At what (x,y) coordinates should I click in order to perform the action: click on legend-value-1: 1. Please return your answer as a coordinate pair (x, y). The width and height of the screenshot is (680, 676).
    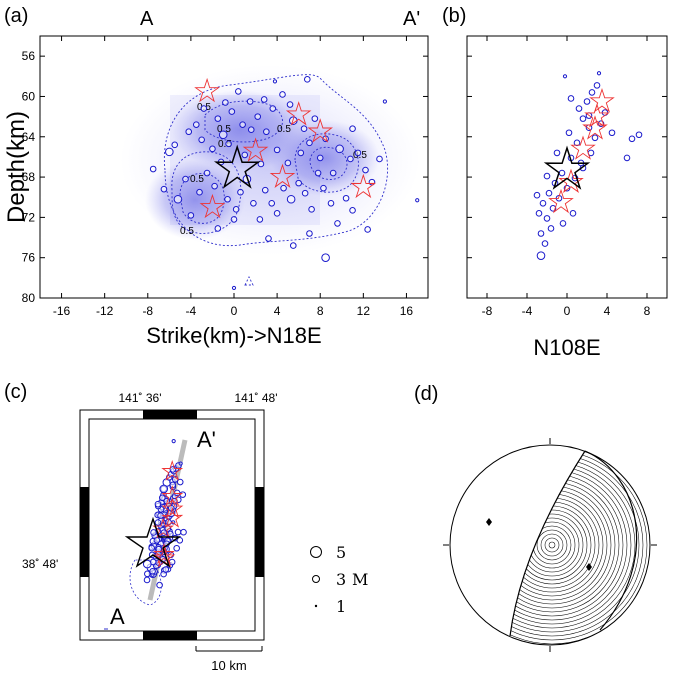
    Looking at the image, I should click on (341, 606).